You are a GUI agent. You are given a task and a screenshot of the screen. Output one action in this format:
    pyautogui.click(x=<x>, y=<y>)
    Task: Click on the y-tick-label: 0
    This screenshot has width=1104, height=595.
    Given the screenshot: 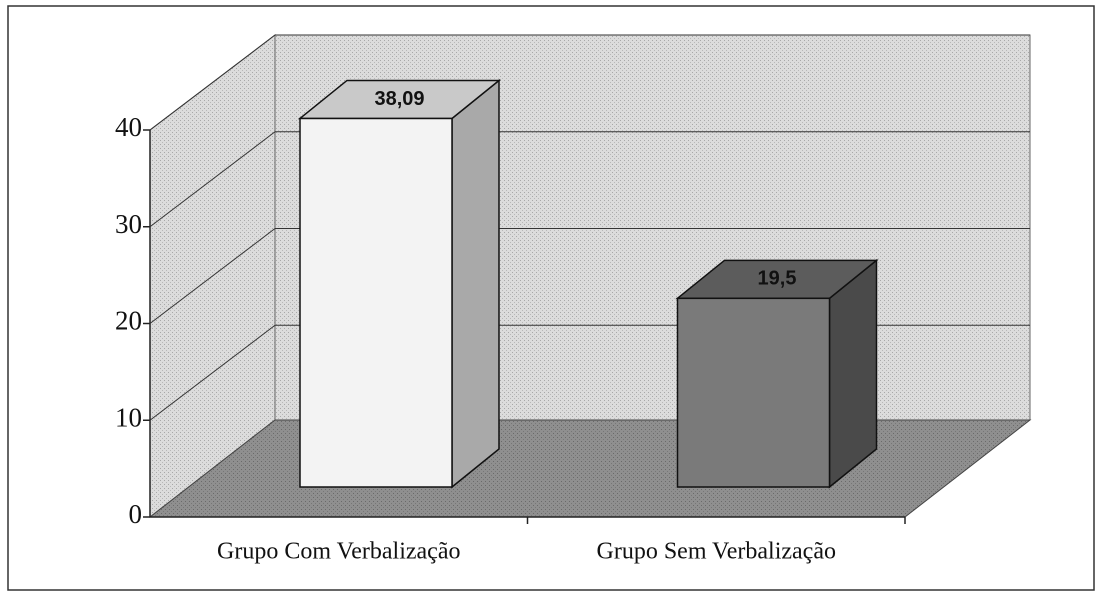 What is the action you would take?
    pyautogui.click(x=136, y=514)
    